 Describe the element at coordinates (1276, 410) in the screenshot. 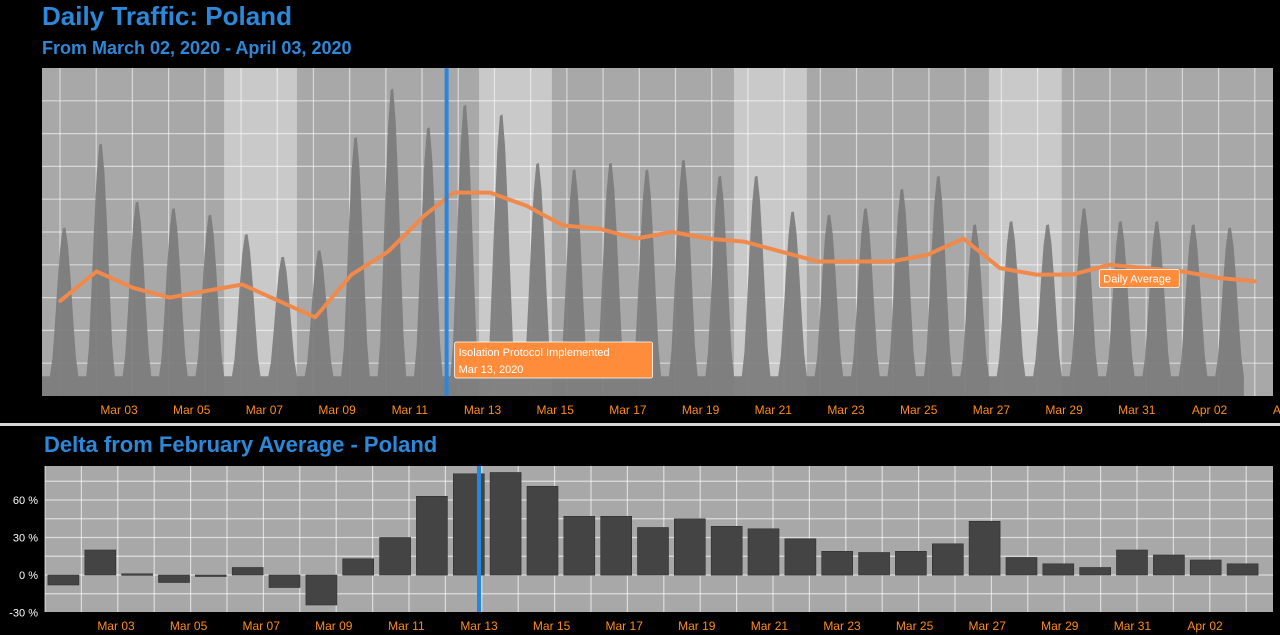

I see `x-tick-label: Apr` at that location.